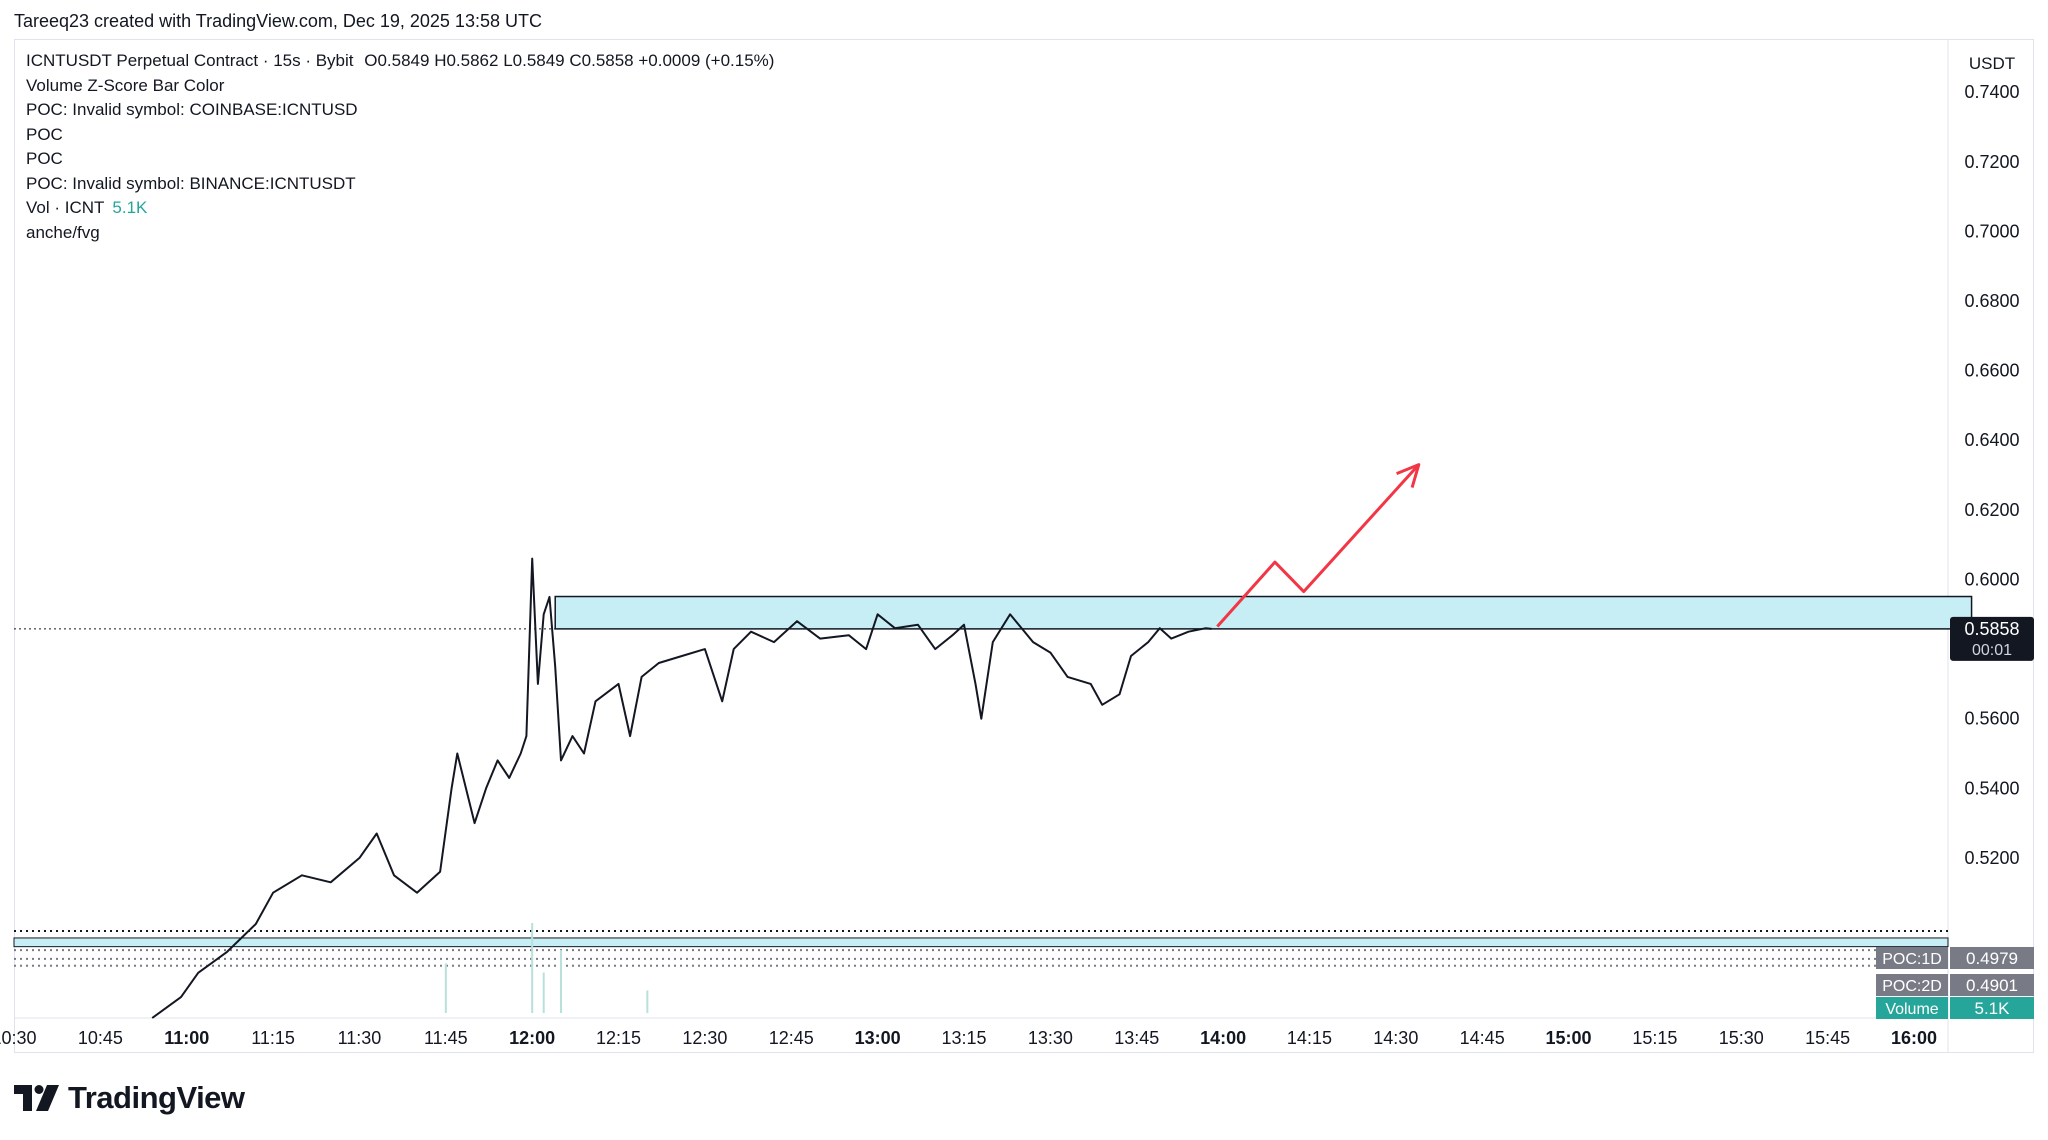  Describe the element at coordinates (1741, 1038) in the screenshot. I see `time-axis-tick-label: 15:30` at that location.